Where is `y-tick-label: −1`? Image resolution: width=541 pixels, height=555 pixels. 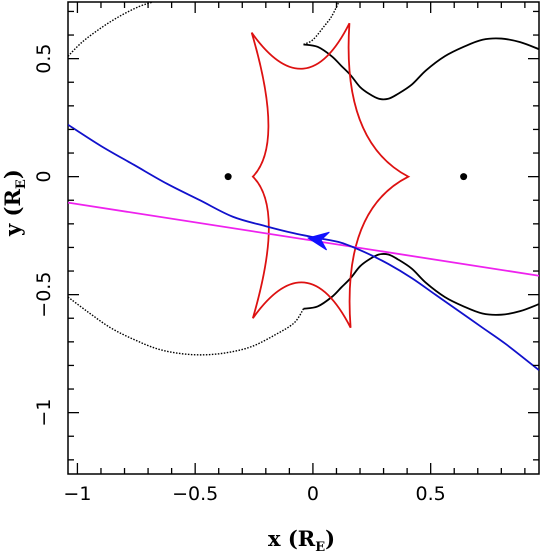 y-tick-label: −1 is located at coordinates (44, 413).